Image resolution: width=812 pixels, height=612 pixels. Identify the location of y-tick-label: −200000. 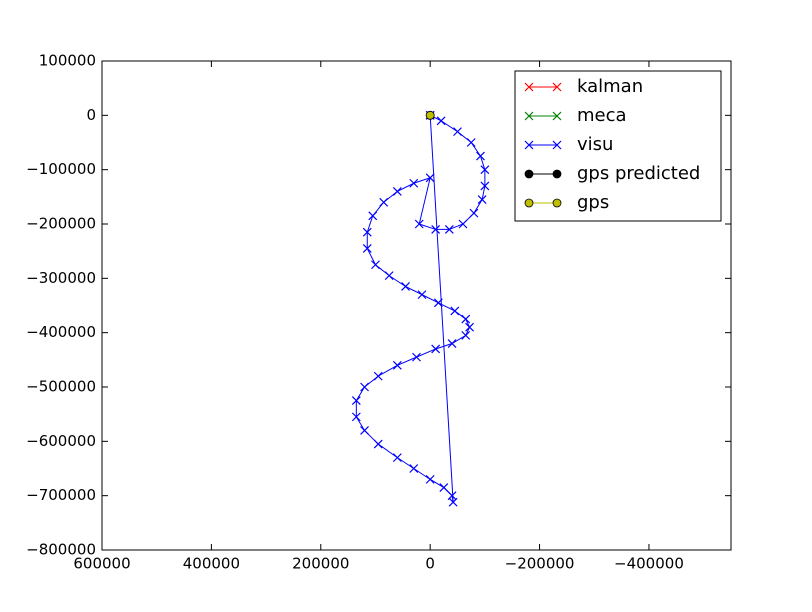
(61, 224).